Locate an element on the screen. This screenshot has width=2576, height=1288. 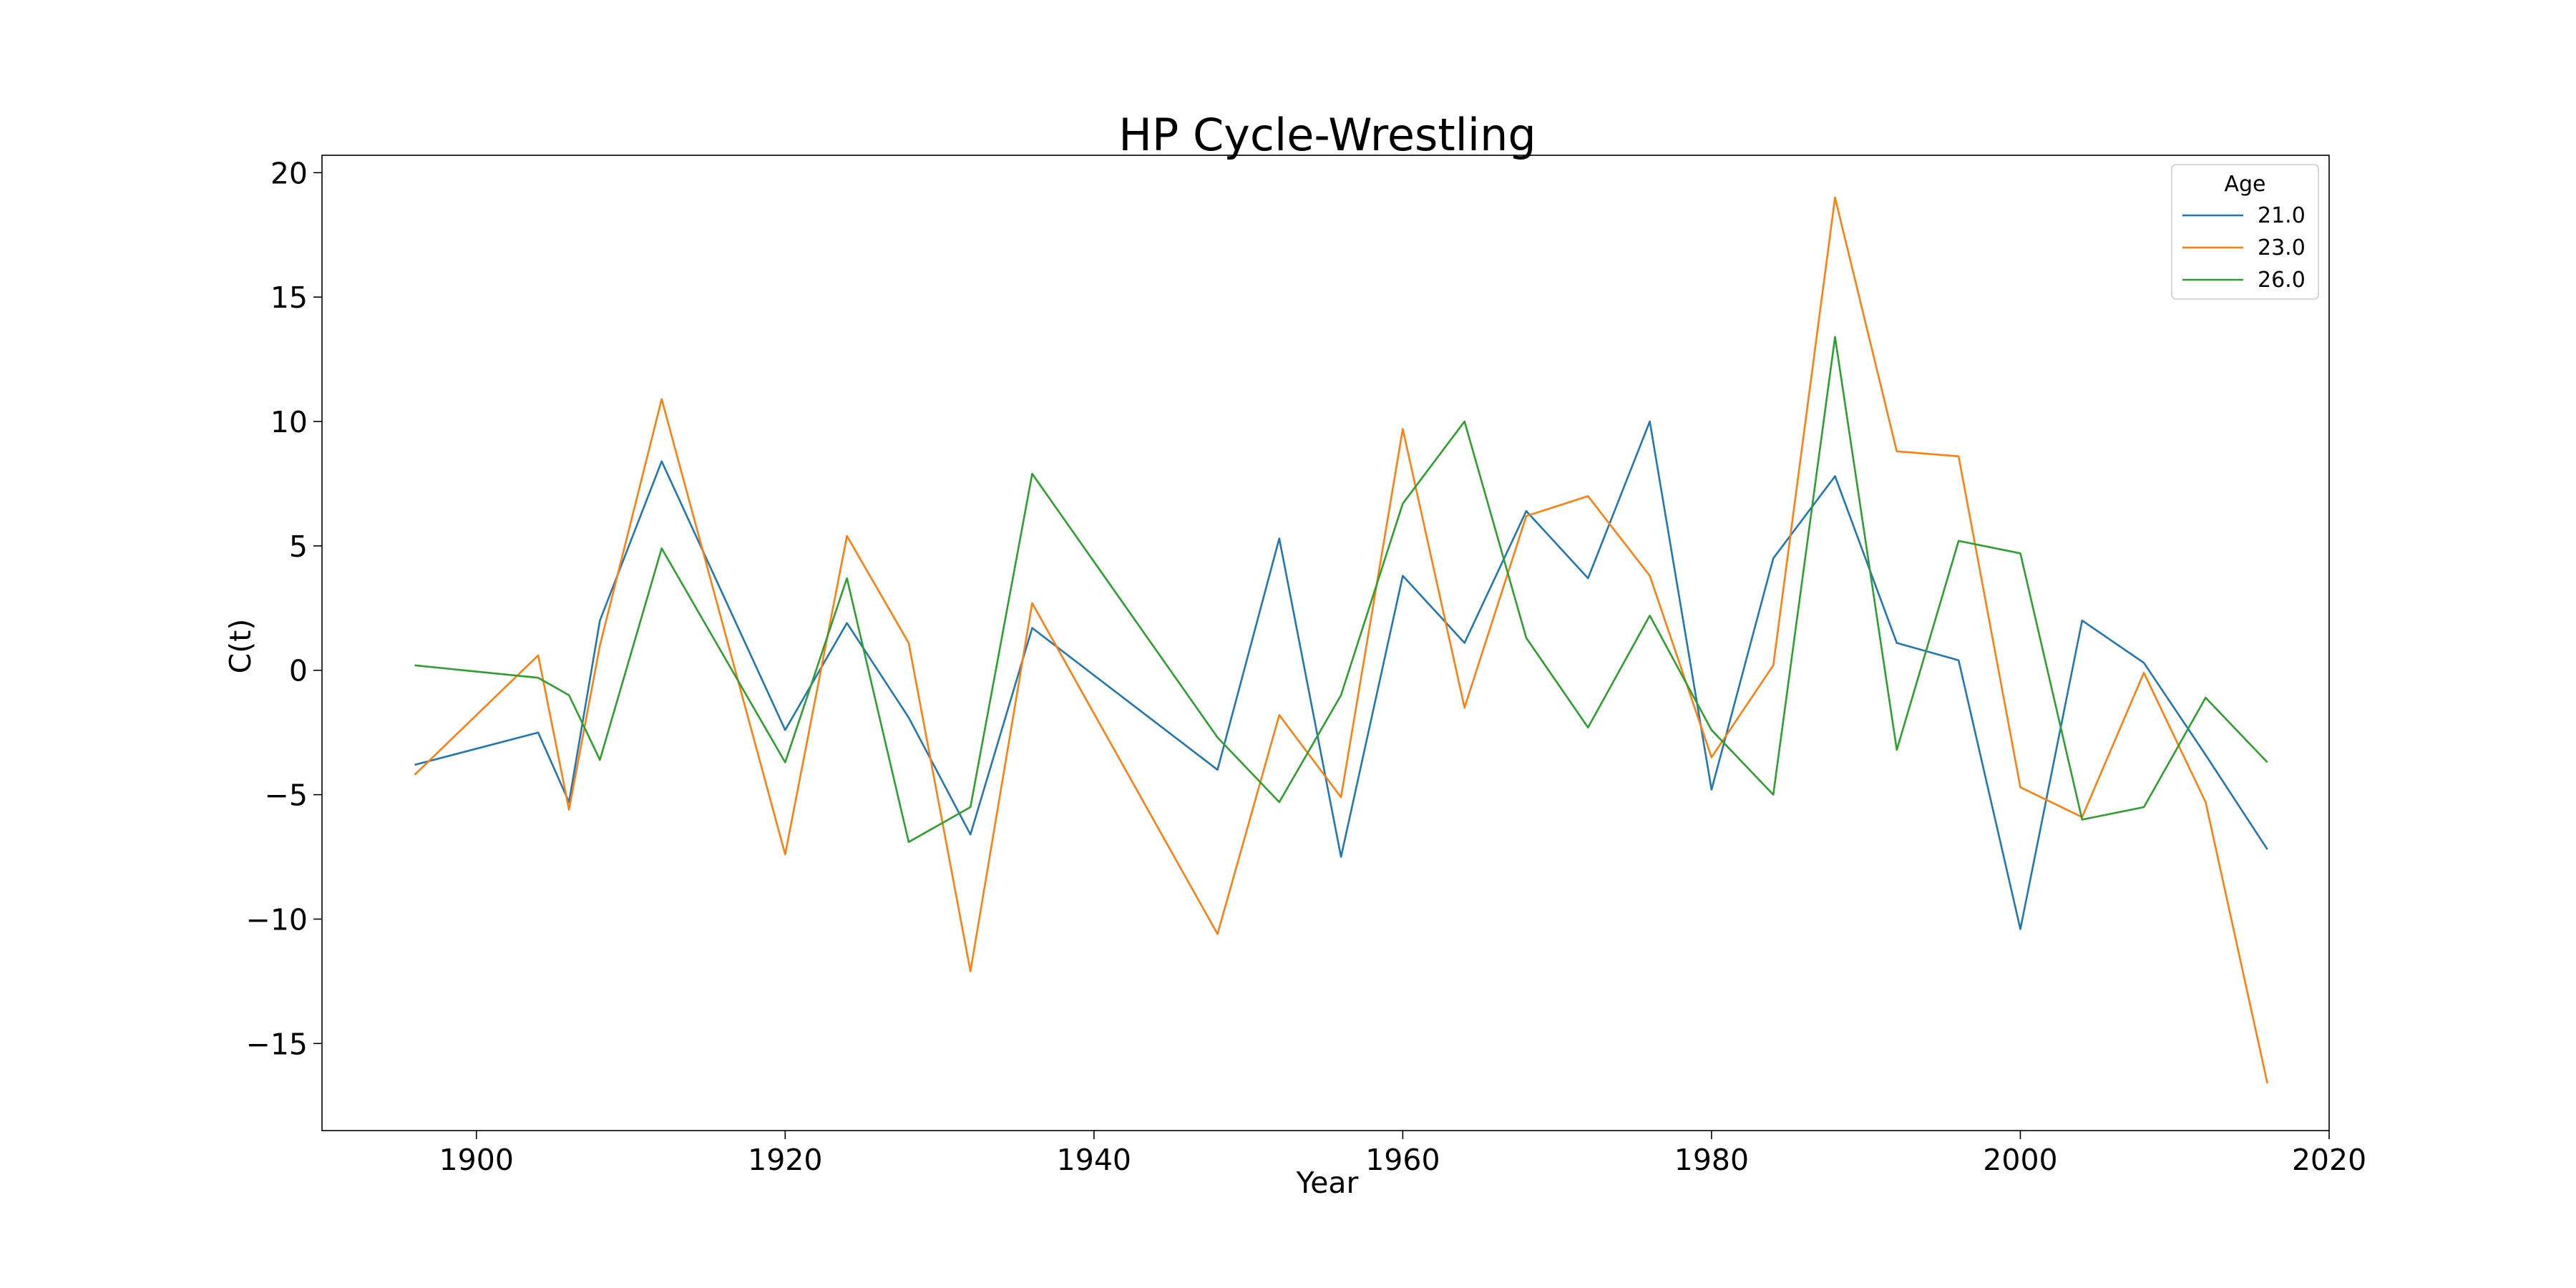
y-tick-label: −10 is located at coordinates (276, 919).